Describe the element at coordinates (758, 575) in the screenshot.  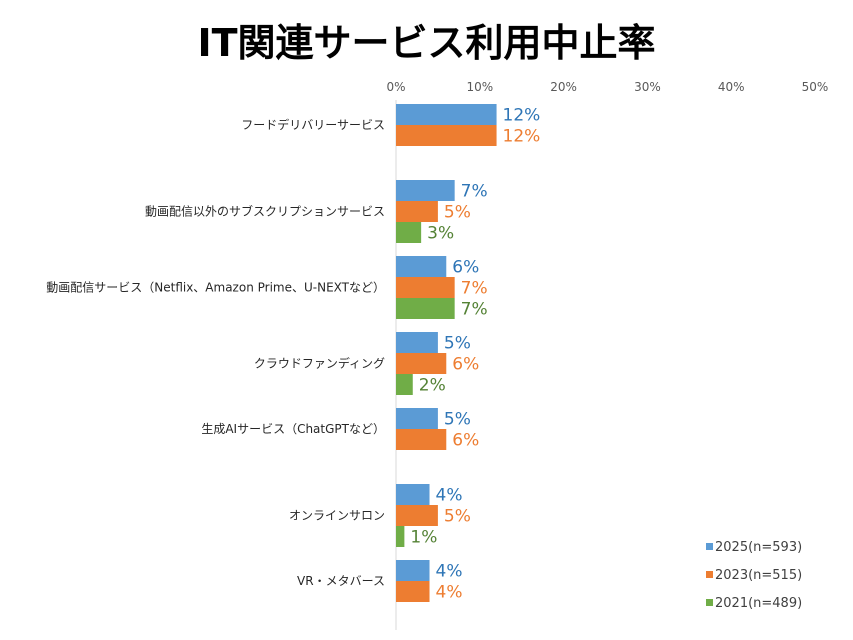
I see `legend-label: 2023(n=515)` at that location.